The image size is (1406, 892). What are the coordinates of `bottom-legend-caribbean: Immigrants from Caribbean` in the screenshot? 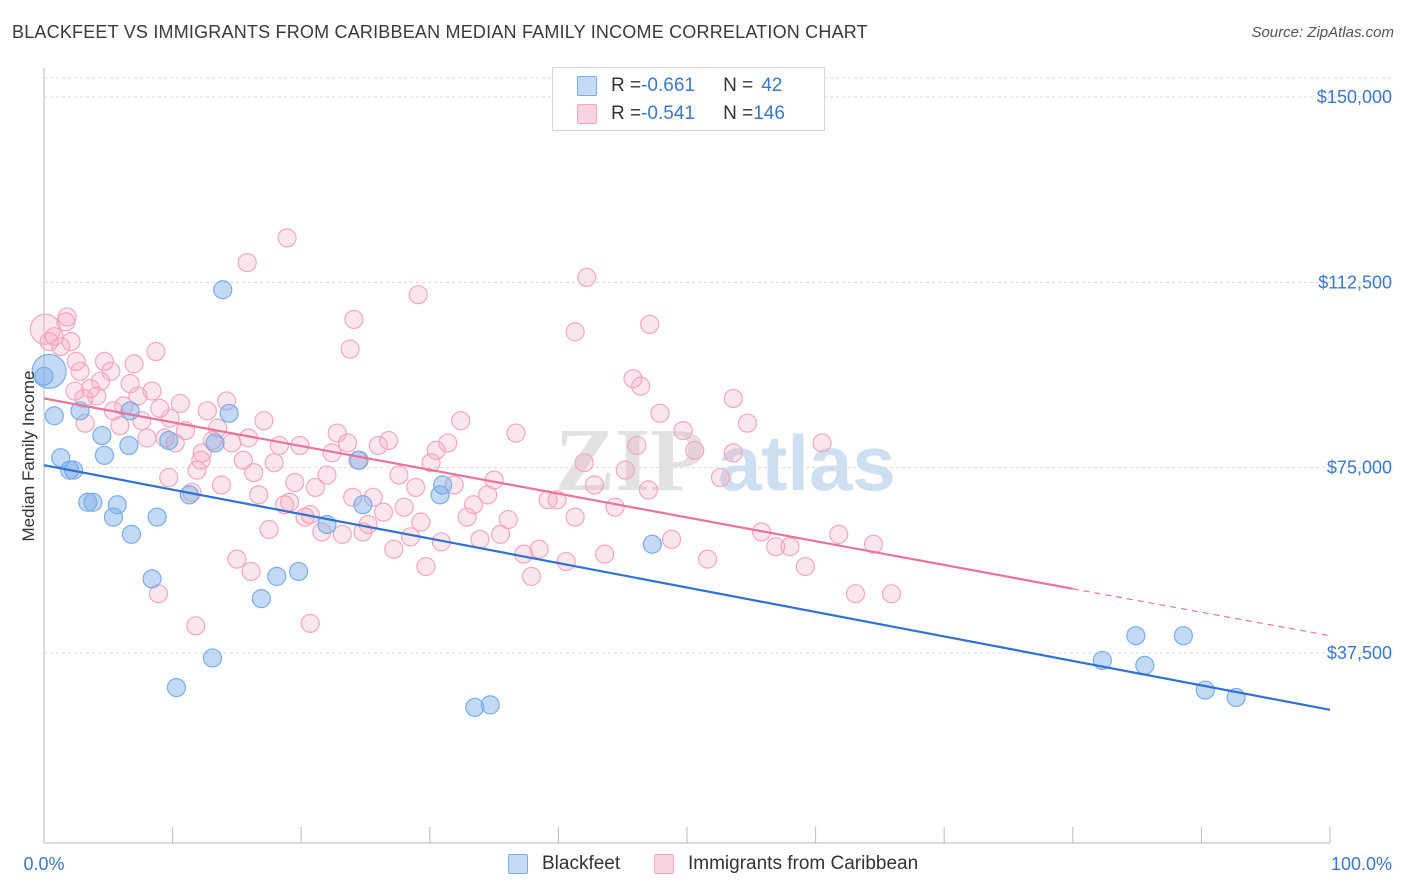 It's located at (786, 864).